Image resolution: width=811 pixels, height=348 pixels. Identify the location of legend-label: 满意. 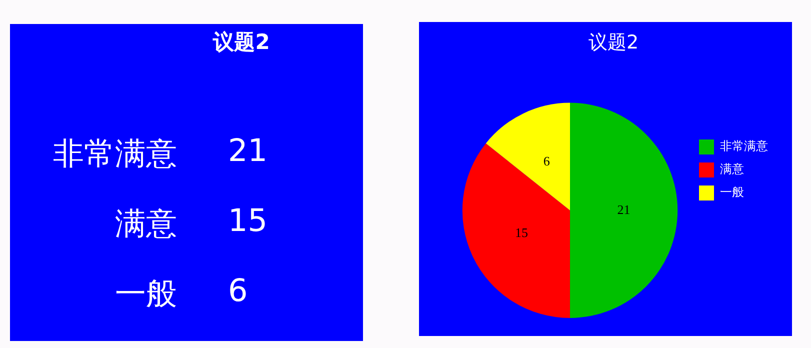
(732, 169).